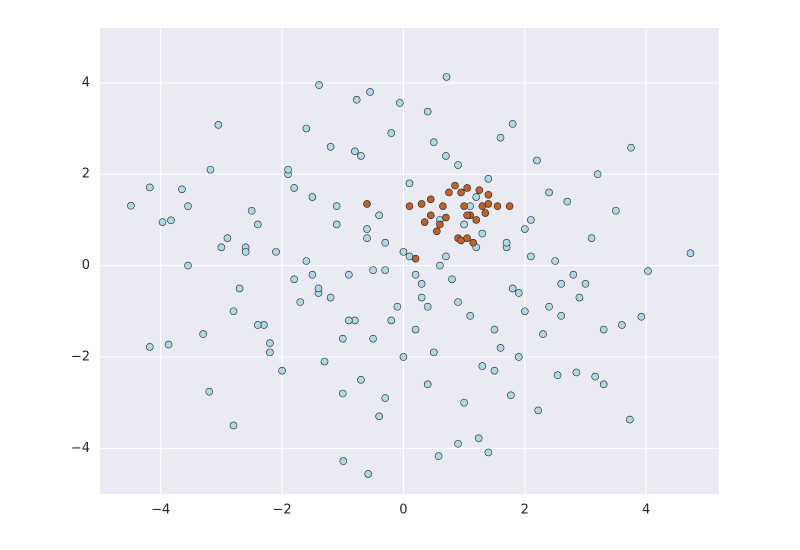 The height and width of the screenshot is (550, 800). I want to click on y-tick-label: −4, so click(80, 448).